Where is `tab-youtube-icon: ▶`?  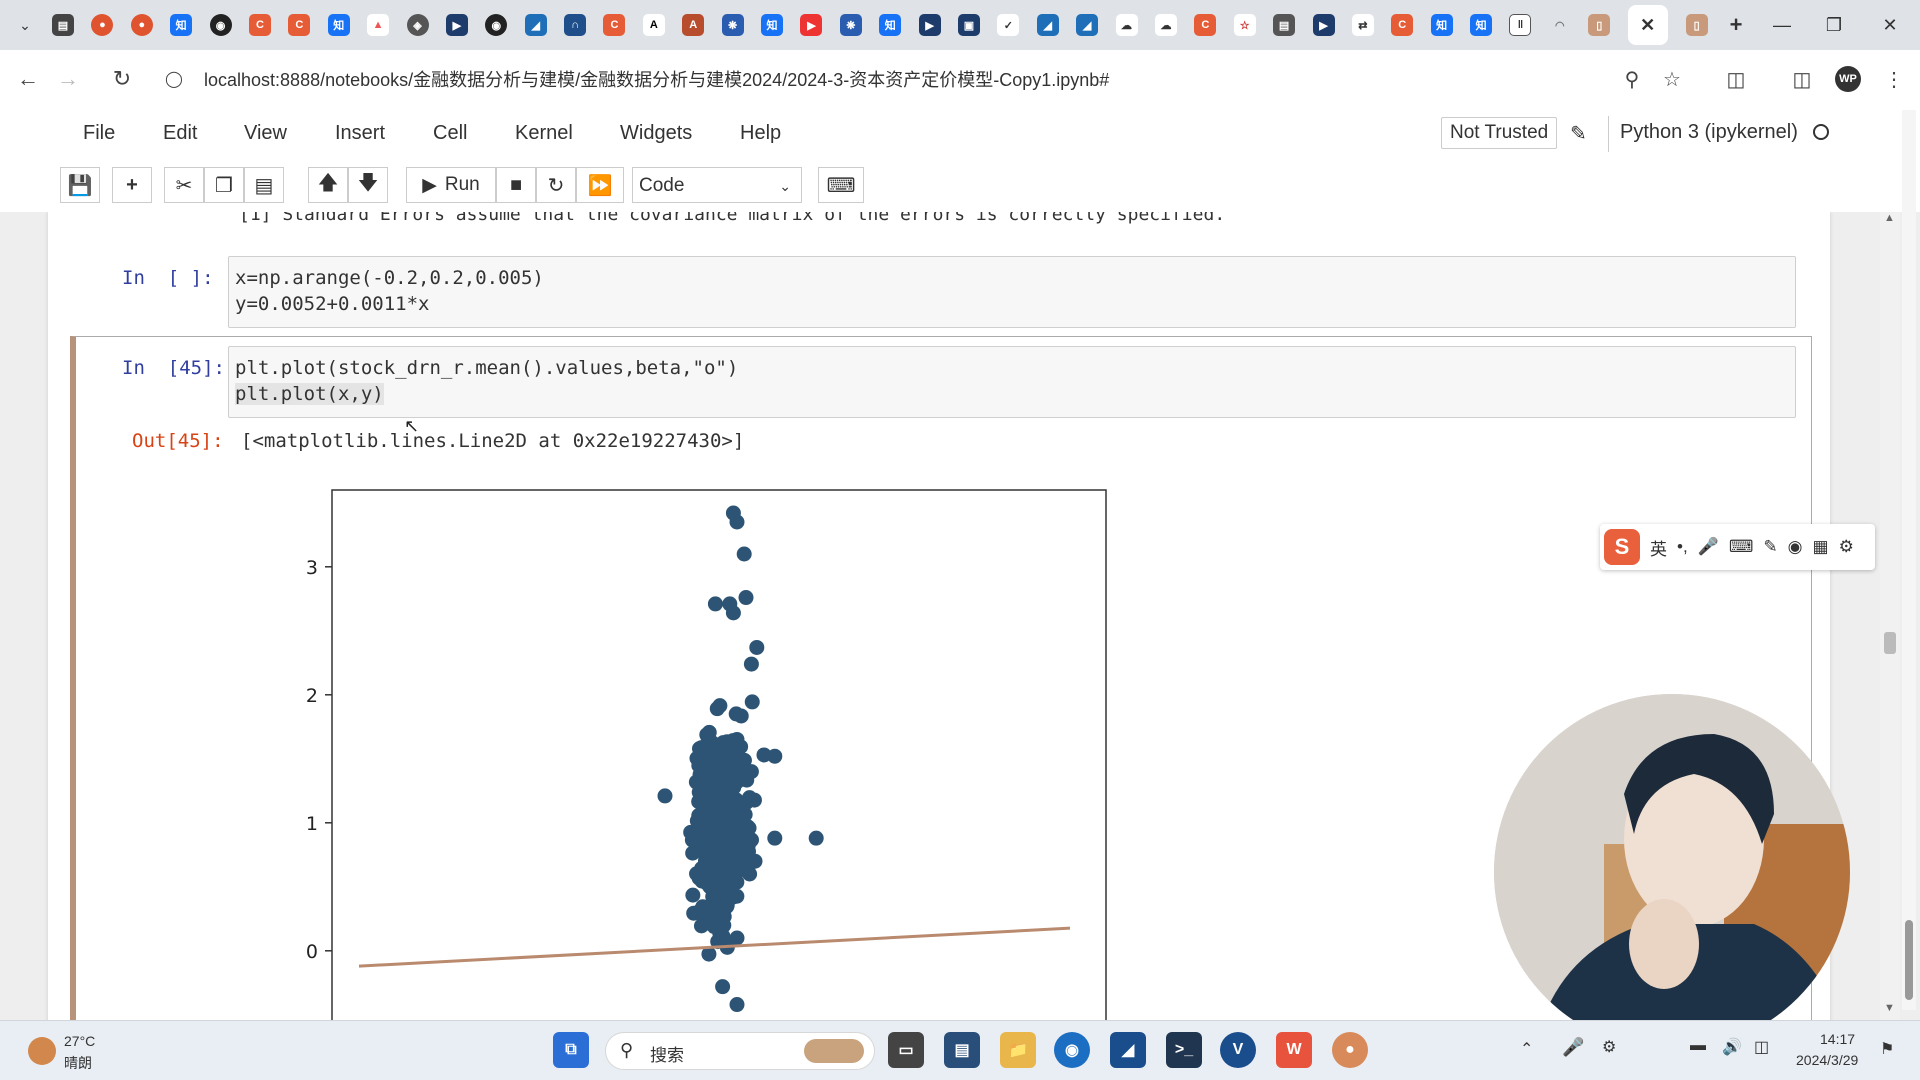
tab-youtube-icon: ▶ is located at coordinates (811, 25).